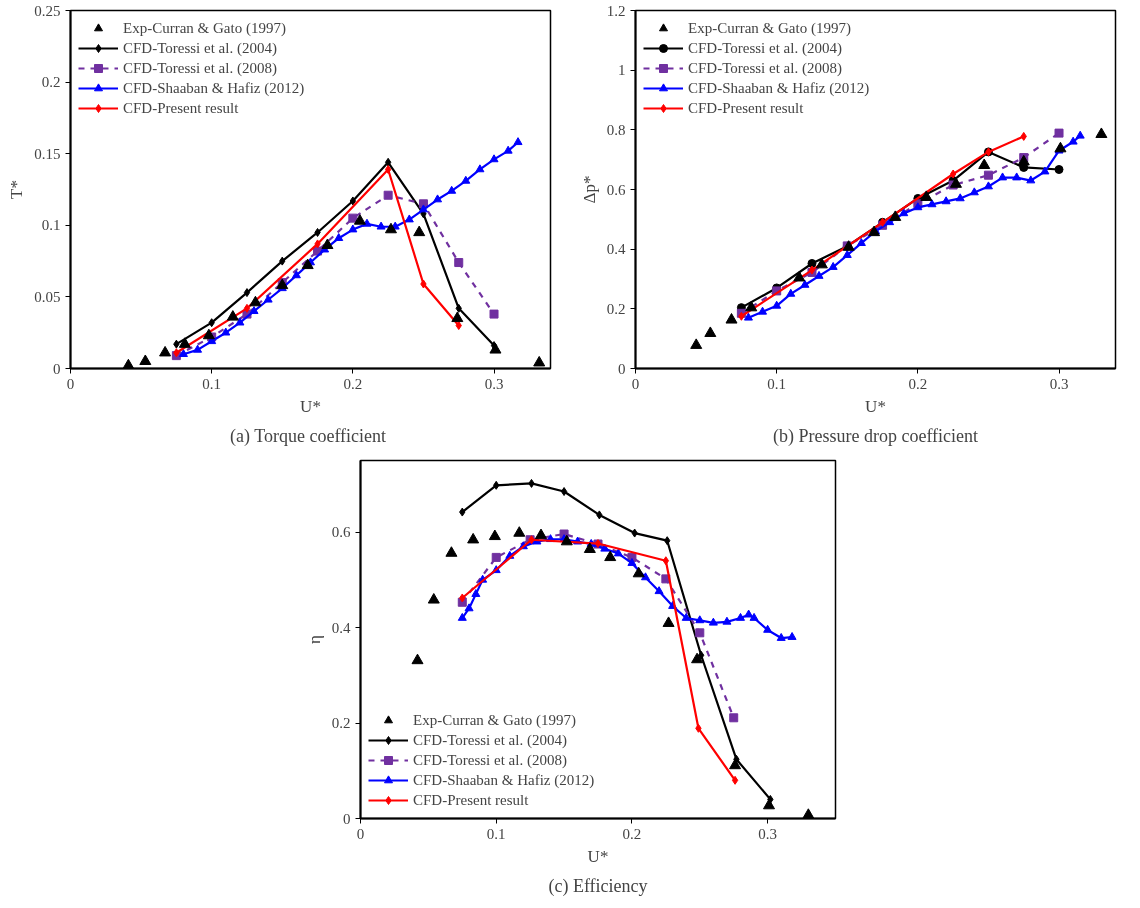 The image size is (1140, 908). Describe the element at coordinates (875, 436) in the screenshot. I see `text: (b) Pressure drop coefficient` at that location.